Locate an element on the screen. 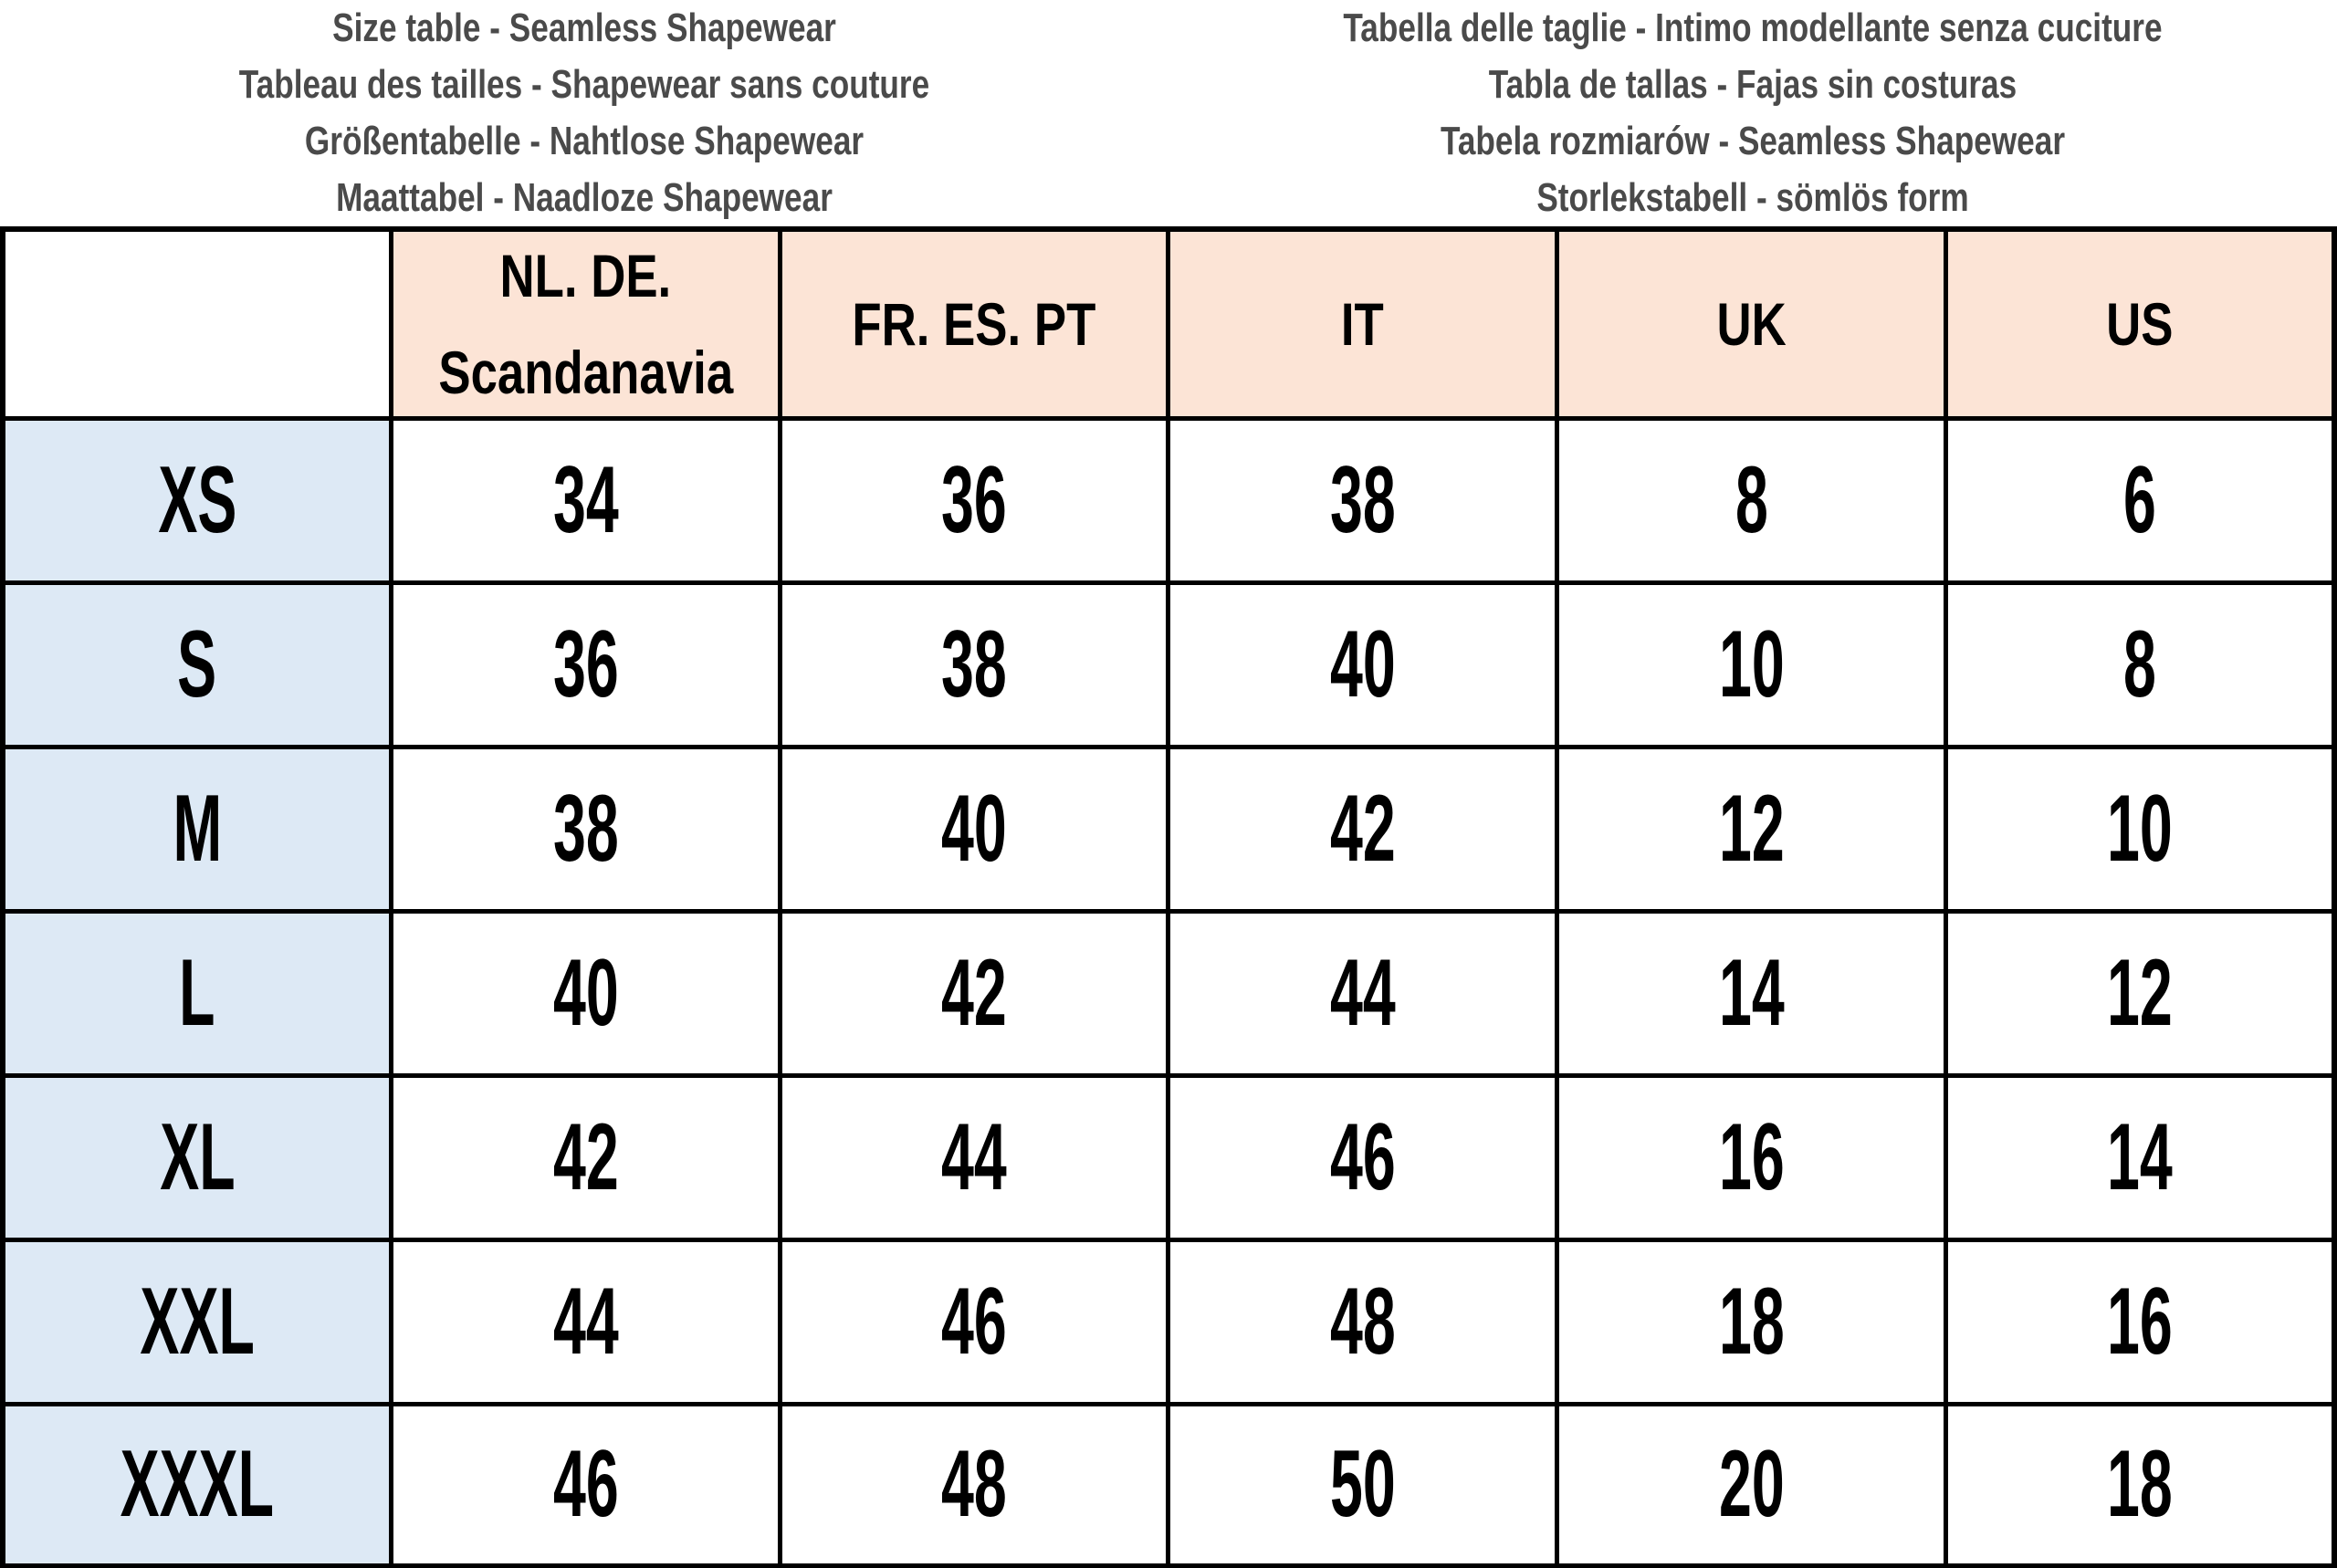 Image resolution: width=2337 pixels, height=1568 pixels. title-es: Tabla de tallas - Fajas sin costuras is located at coordinates (1753, 84).